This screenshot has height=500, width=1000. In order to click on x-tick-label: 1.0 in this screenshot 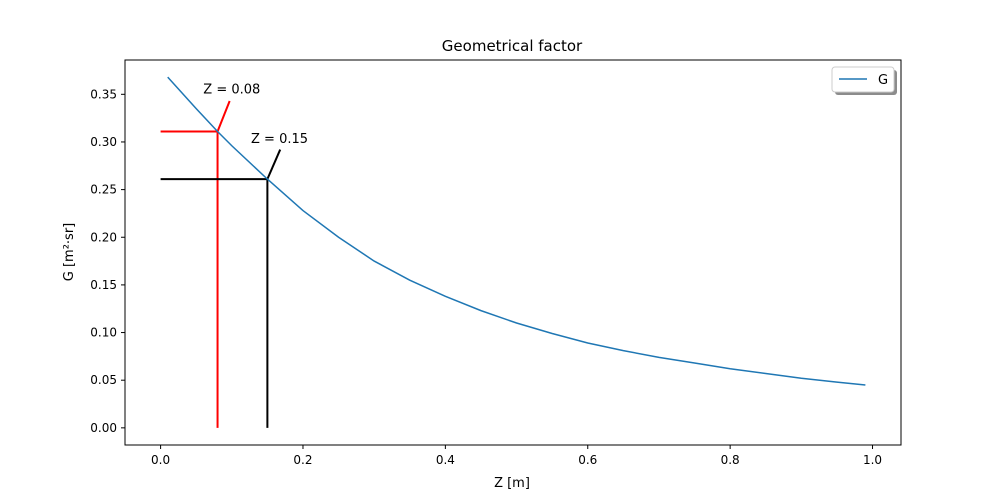, I will do `click(872, 460)`.